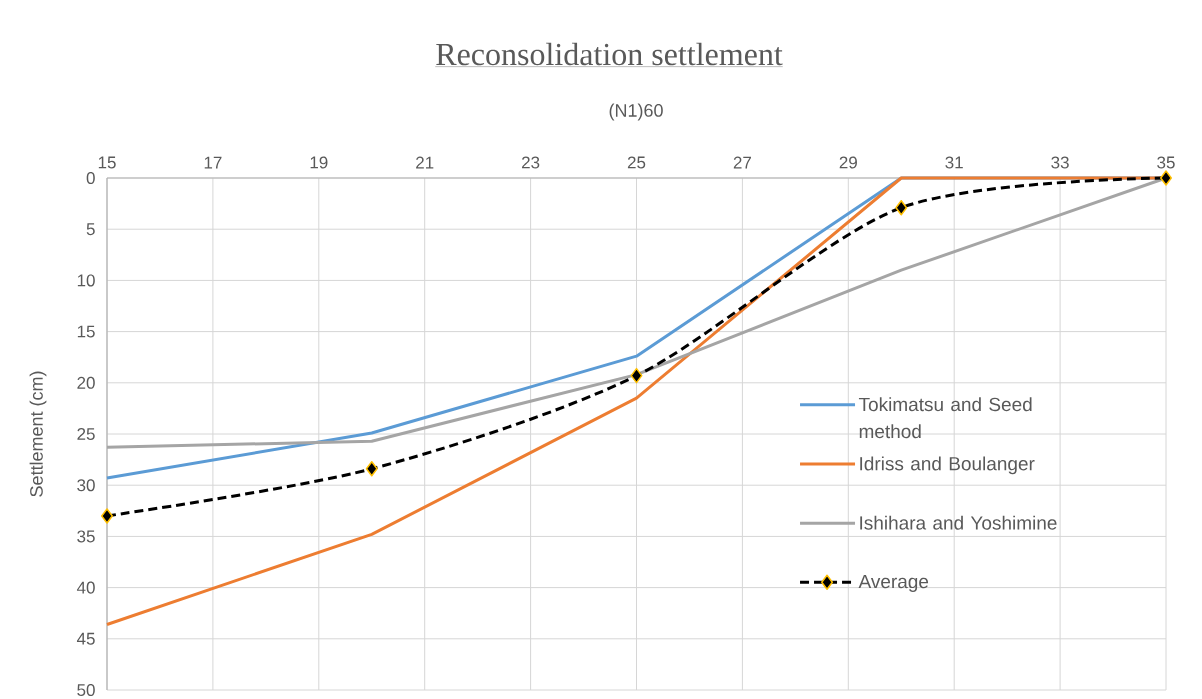 Image resolution: width=1202 pixels, height=699 pixels. Describe the element at coordinates (636, 112) in the screenshot. I see `x-axis-title: (N1)60` at that location.